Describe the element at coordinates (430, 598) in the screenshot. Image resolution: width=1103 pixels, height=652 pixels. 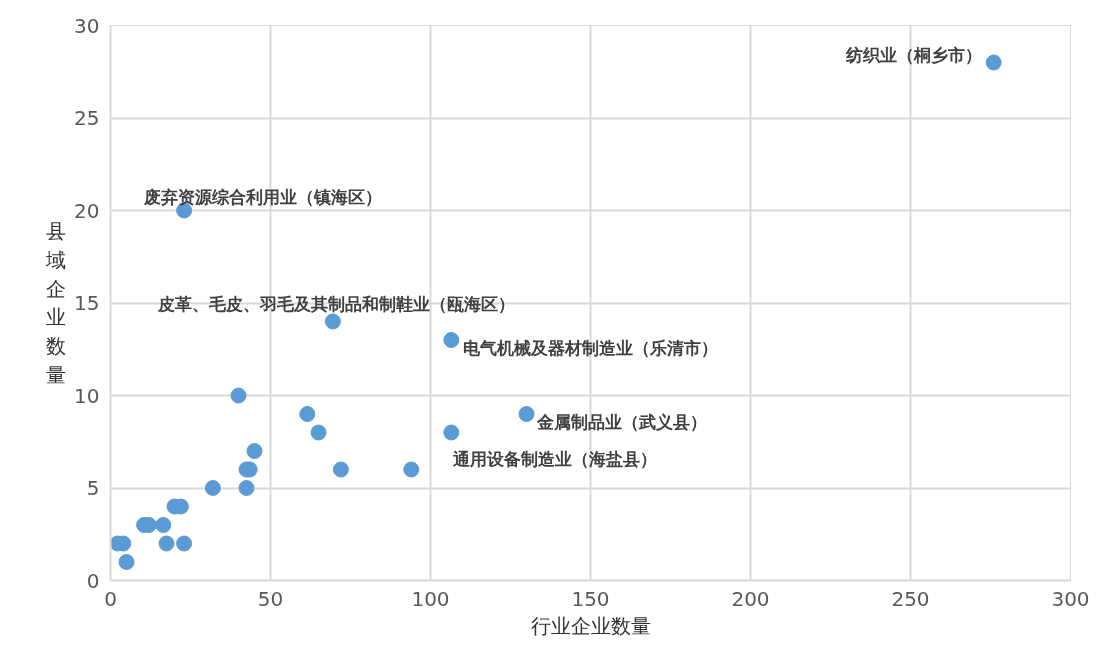
I see `x-tick-label: 100` at that location.